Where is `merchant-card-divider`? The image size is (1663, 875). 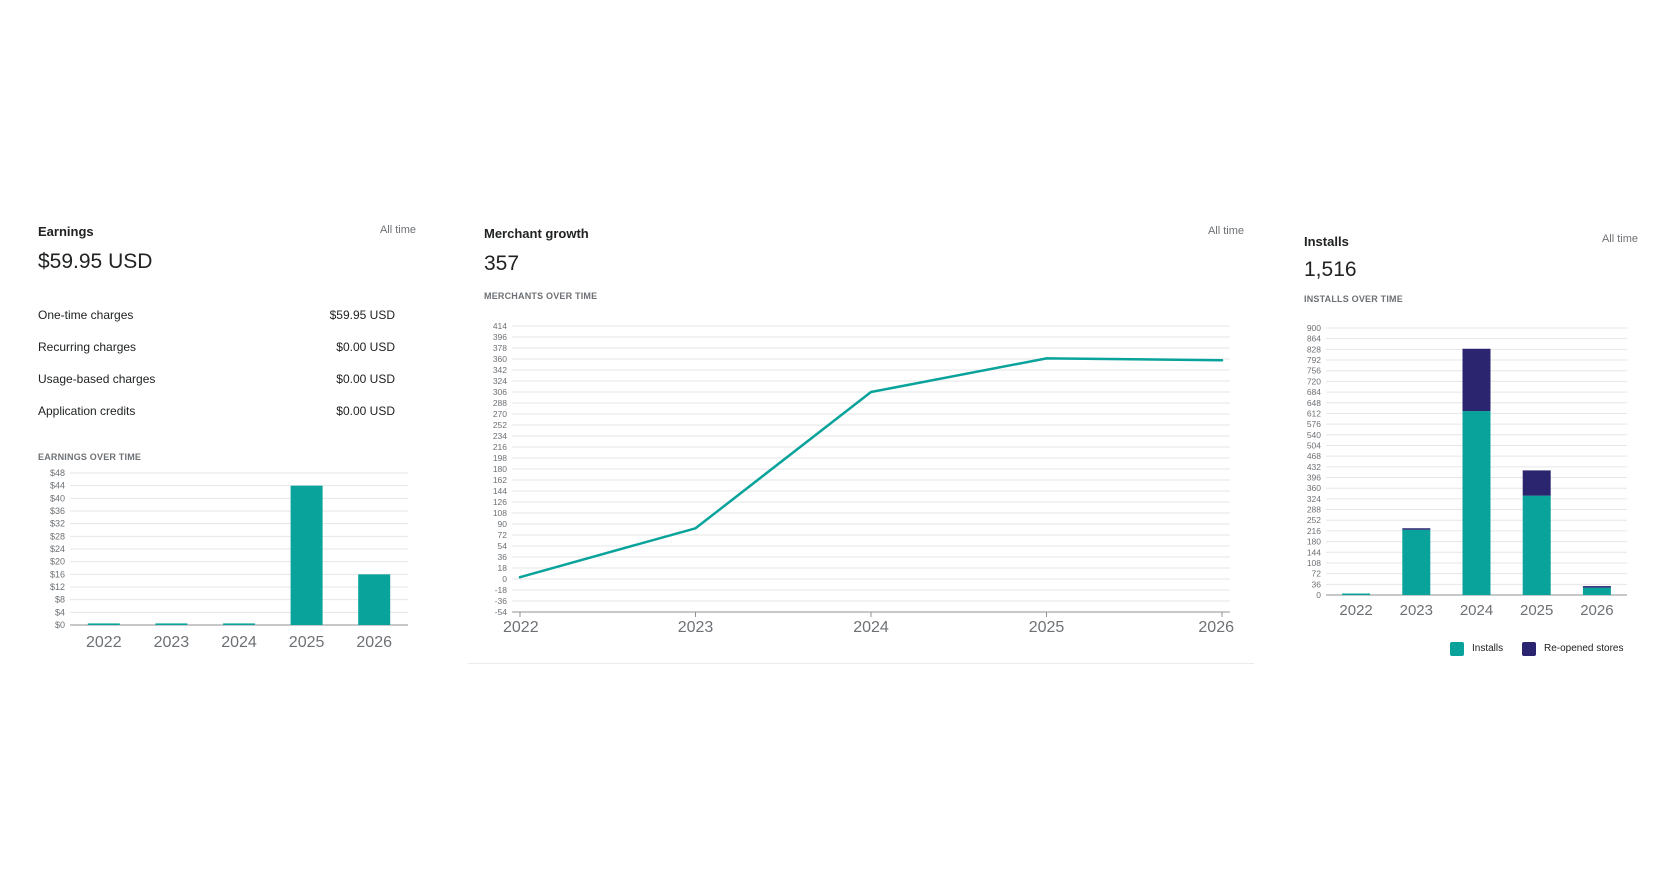 merchant-card-divider is located at coordinates (861, 663).